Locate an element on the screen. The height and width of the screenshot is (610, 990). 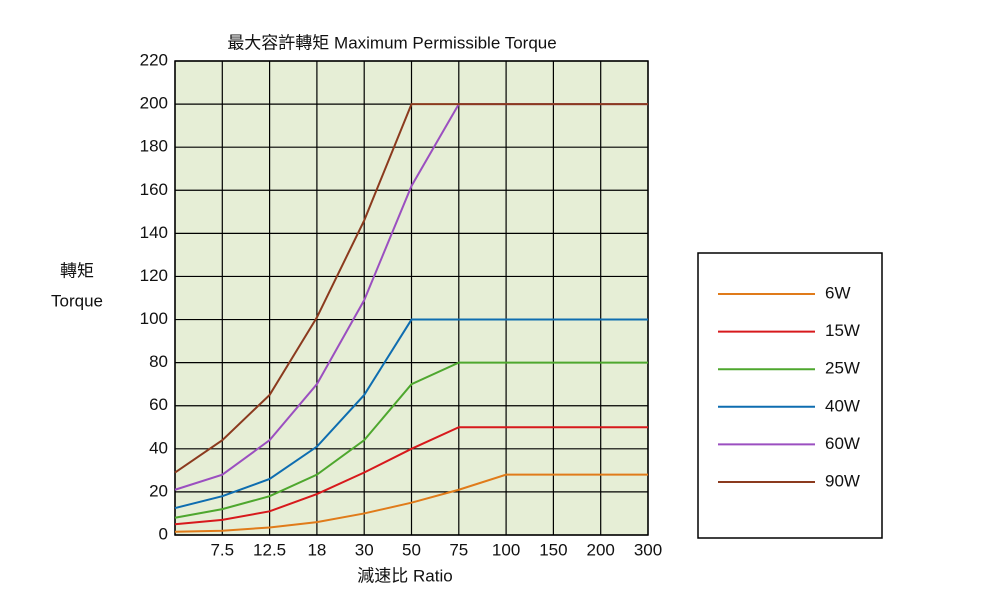
legend-label: 60W is located at coordinates (842, 443).